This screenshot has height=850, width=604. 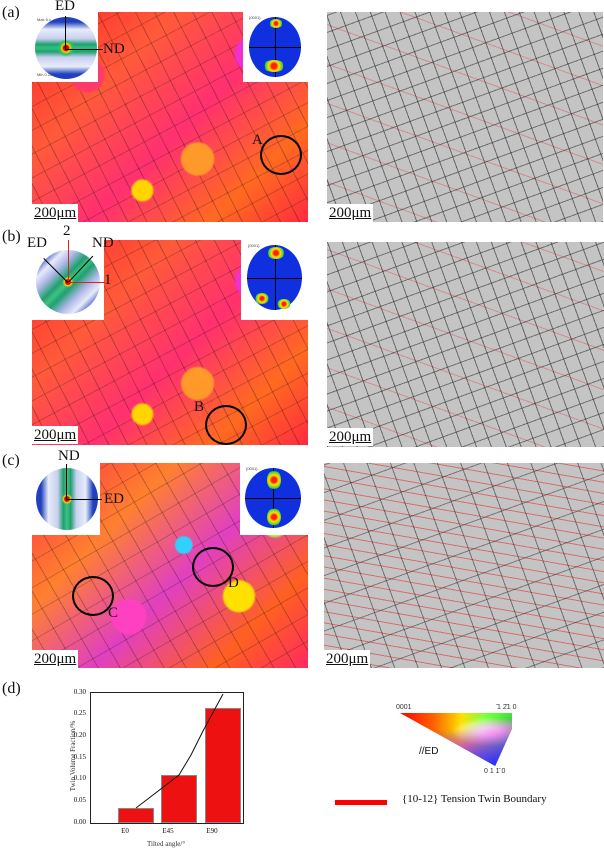 I want to click on scale-bar-c: 200μm, so click(x=55, y=659).